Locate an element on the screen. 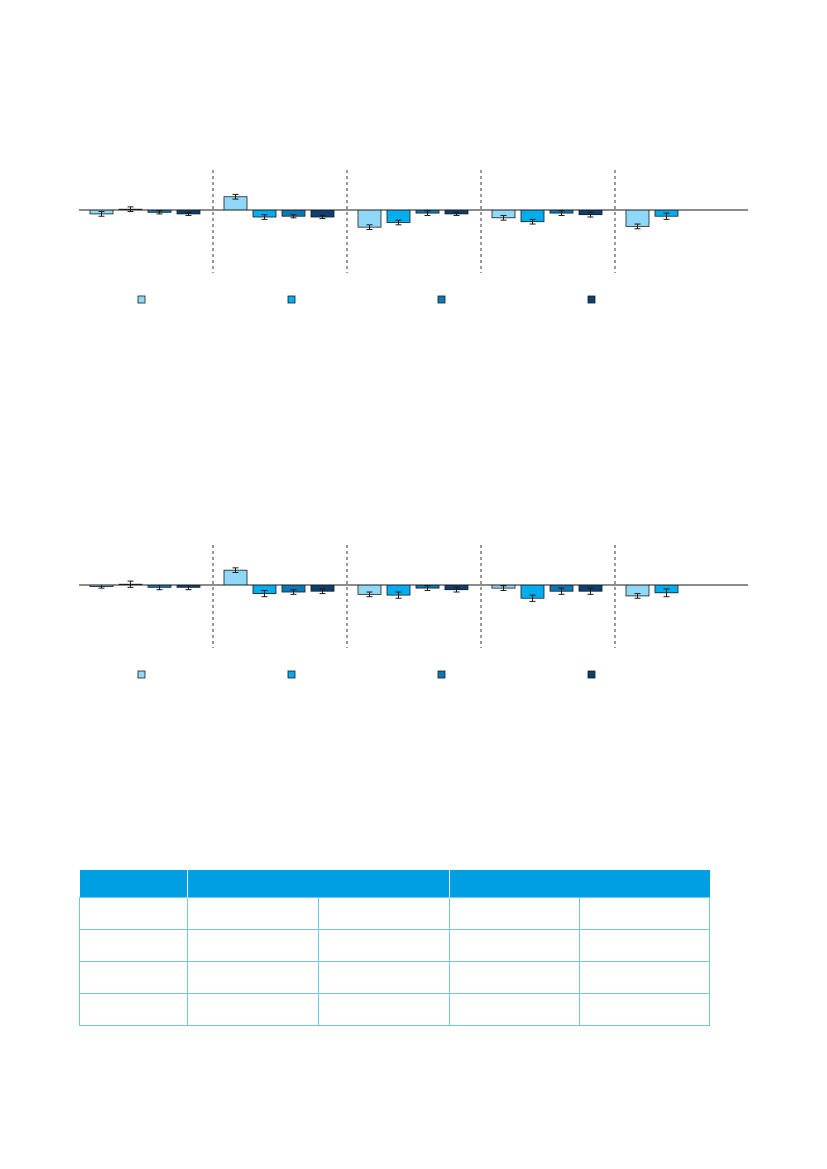 Image resolution: width=827 pixels, height=1169 pixels. table-header-row is located at coordinates (394, 884).